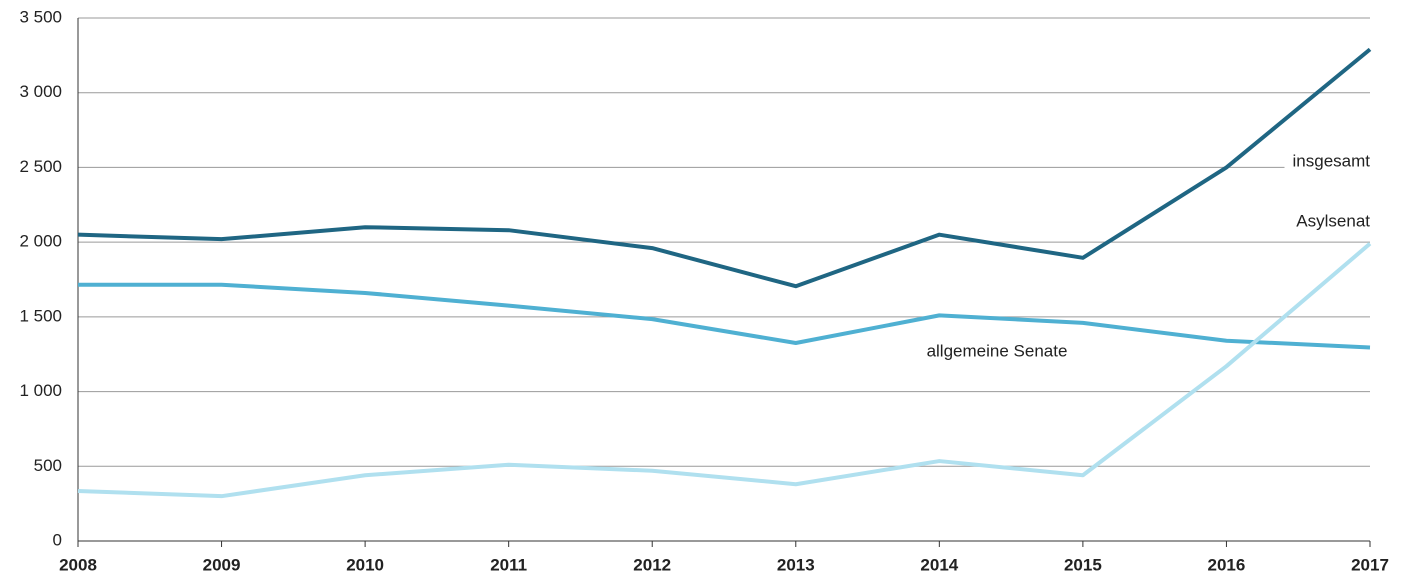 Image resolution: width=1411 pixels, height=579 pixels. I want to click on x-tick-label: 2011, so click(508, 564).